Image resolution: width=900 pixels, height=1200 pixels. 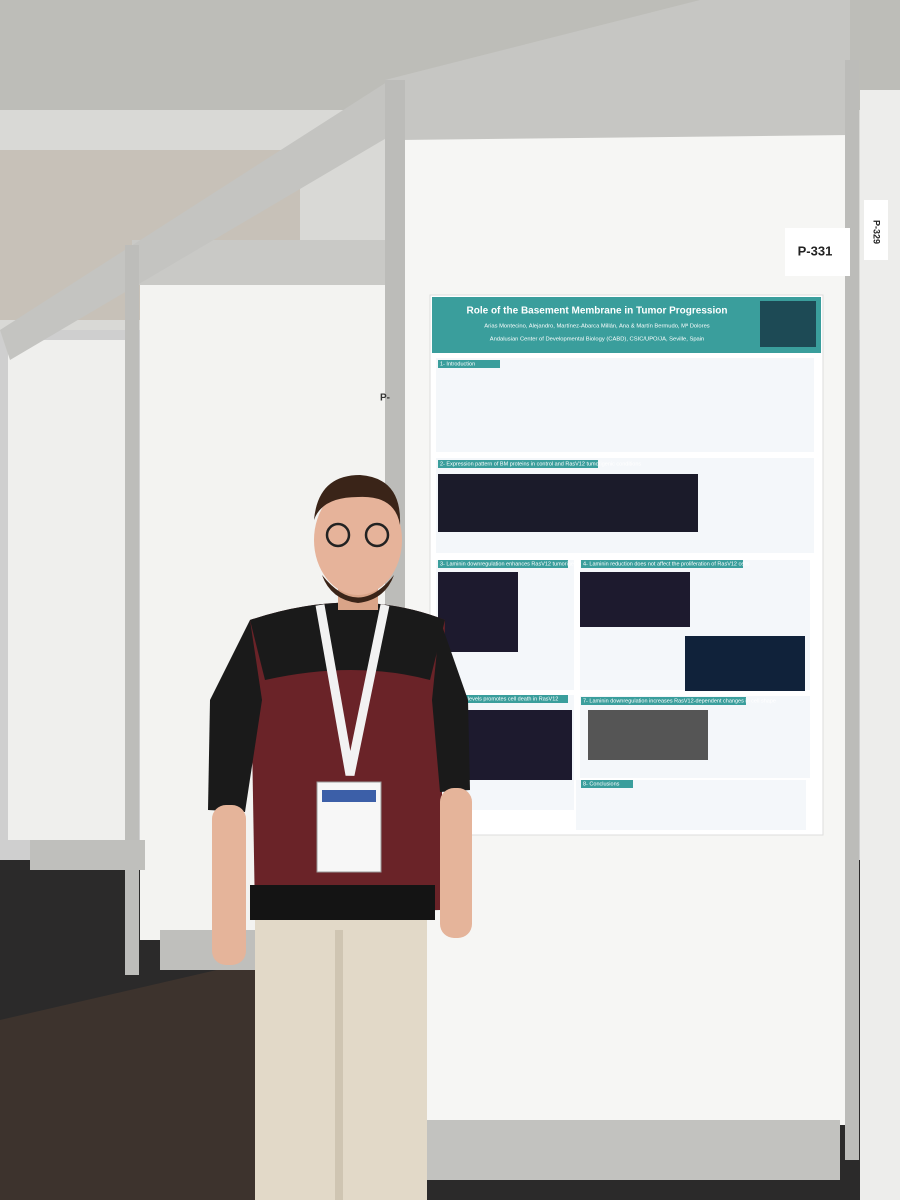 I want to click on poster-header, so click(x=626, y=325).